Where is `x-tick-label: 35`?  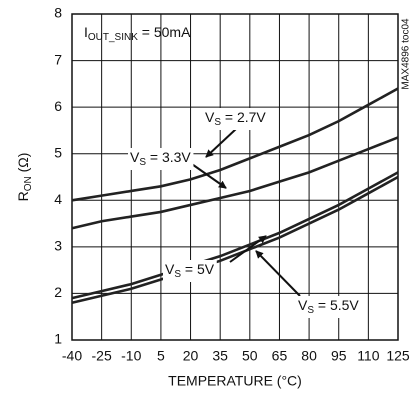
x-tick-label: 35 is located at coordinates (220, 356).